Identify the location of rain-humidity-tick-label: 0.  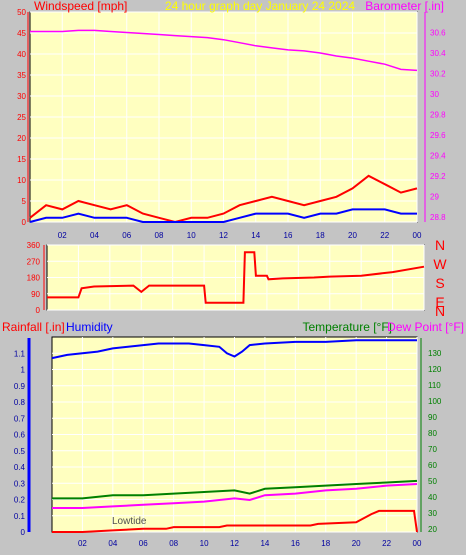
(23, 532).